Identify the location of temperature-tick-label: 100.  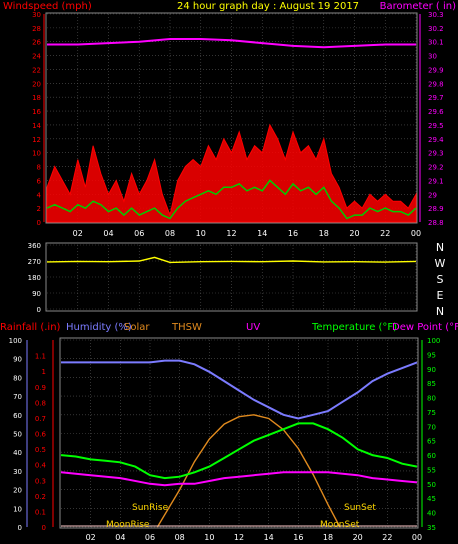
(433, 341).